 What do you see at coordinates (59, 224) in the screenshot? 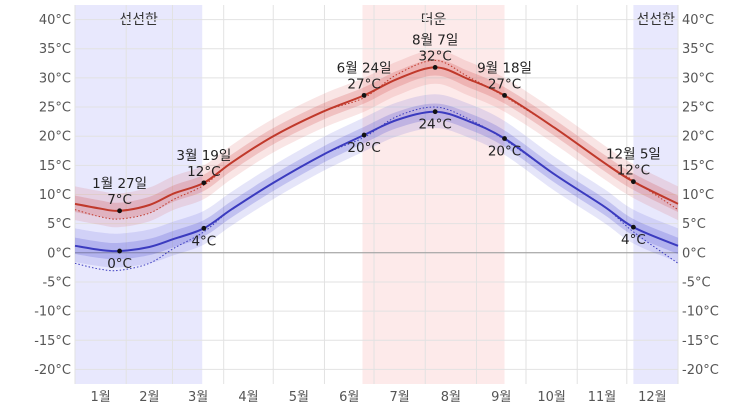
I see `y-tick-label-left: 5°C` at bounding box center [59, 224].